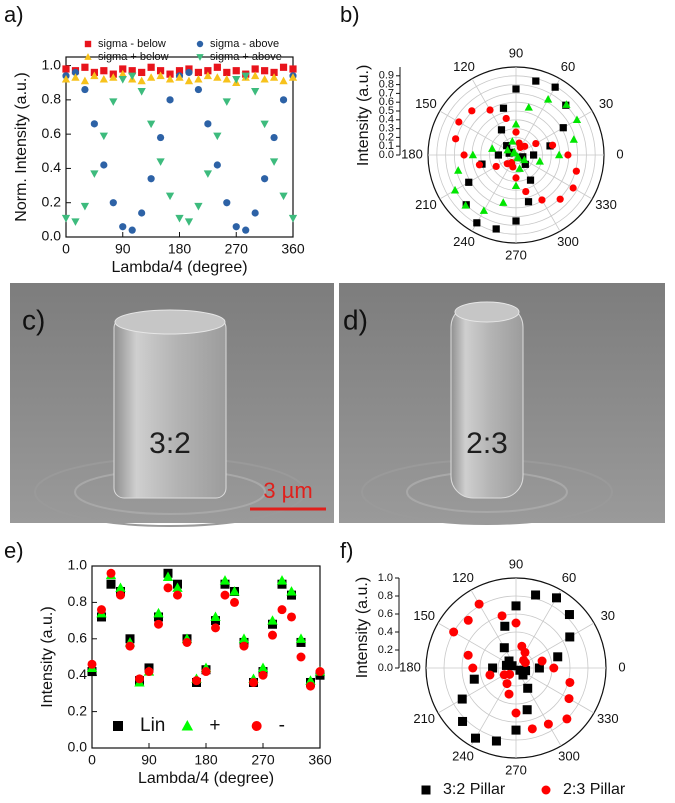  What do you see at coordinates (386, 120) in the screenshot?
I see `r-tick-label: 0.4` at bounding box center [386, 120].